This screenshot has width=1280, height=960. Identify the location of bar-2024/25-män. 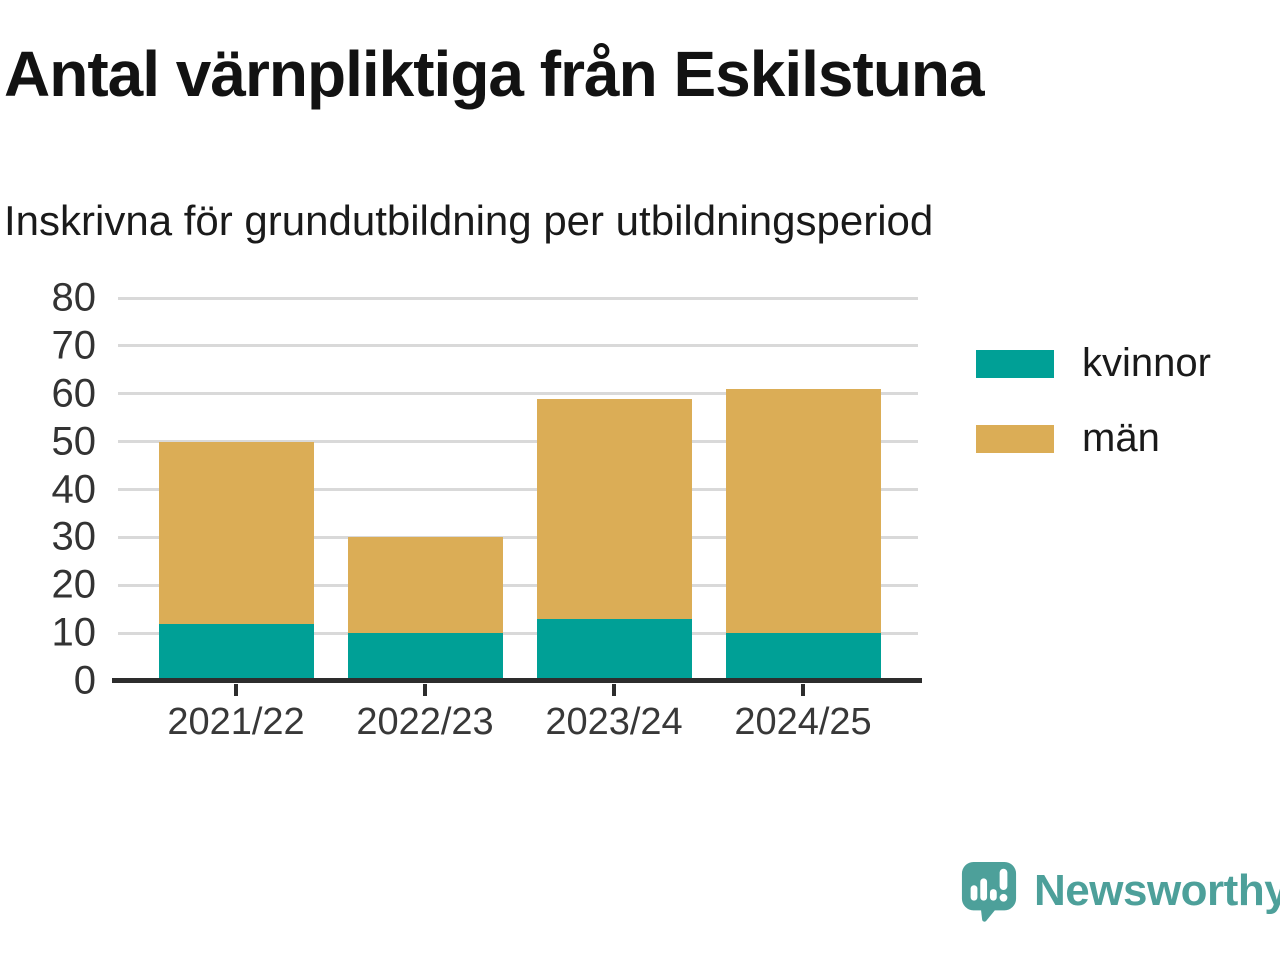
(803, 511).